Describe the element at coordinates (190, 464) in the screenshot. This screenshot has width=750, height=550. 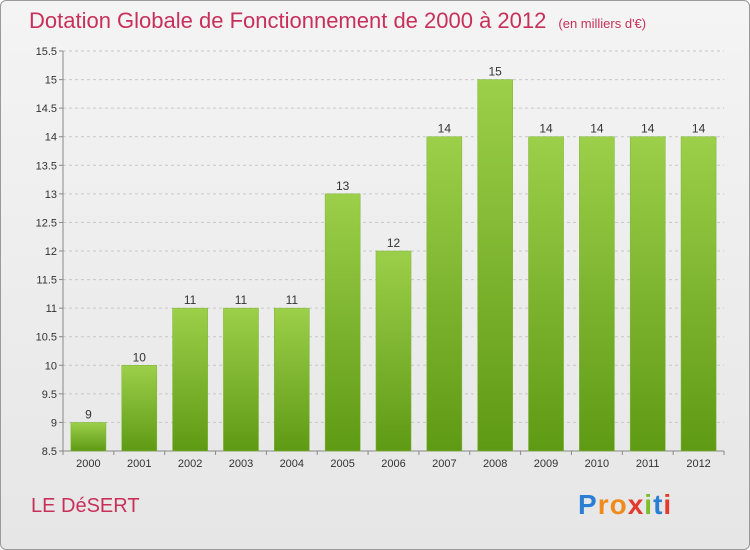
I see `x-tick-label-2002: 2002` at that location.